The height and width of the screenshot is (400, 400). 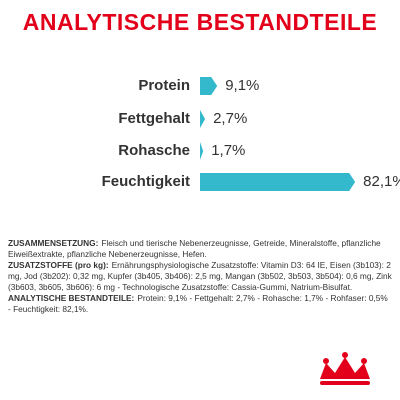 What do you see at coordinates (200, 22) in the screenshot?
I see `chart-title: ANALYTISCHE BESTANDTEILE` at bounding box center [200, 22].